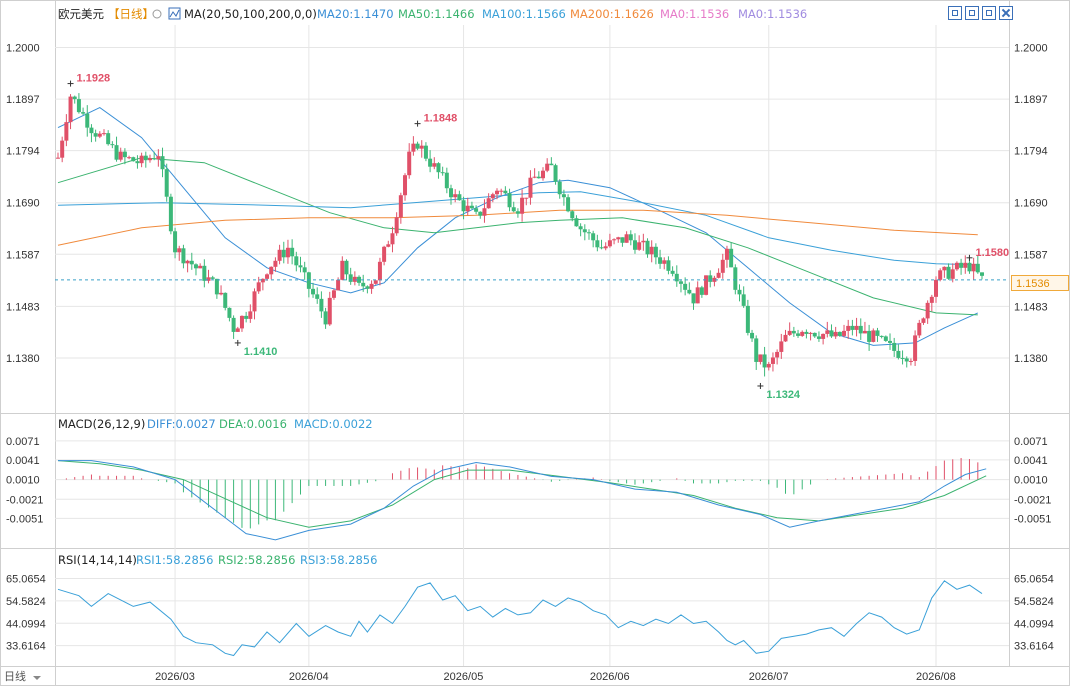  Describe the element at coordinates (1034, 647) in the screenshot. I see `rsi-tick-right-3: 33.6164` at that location.